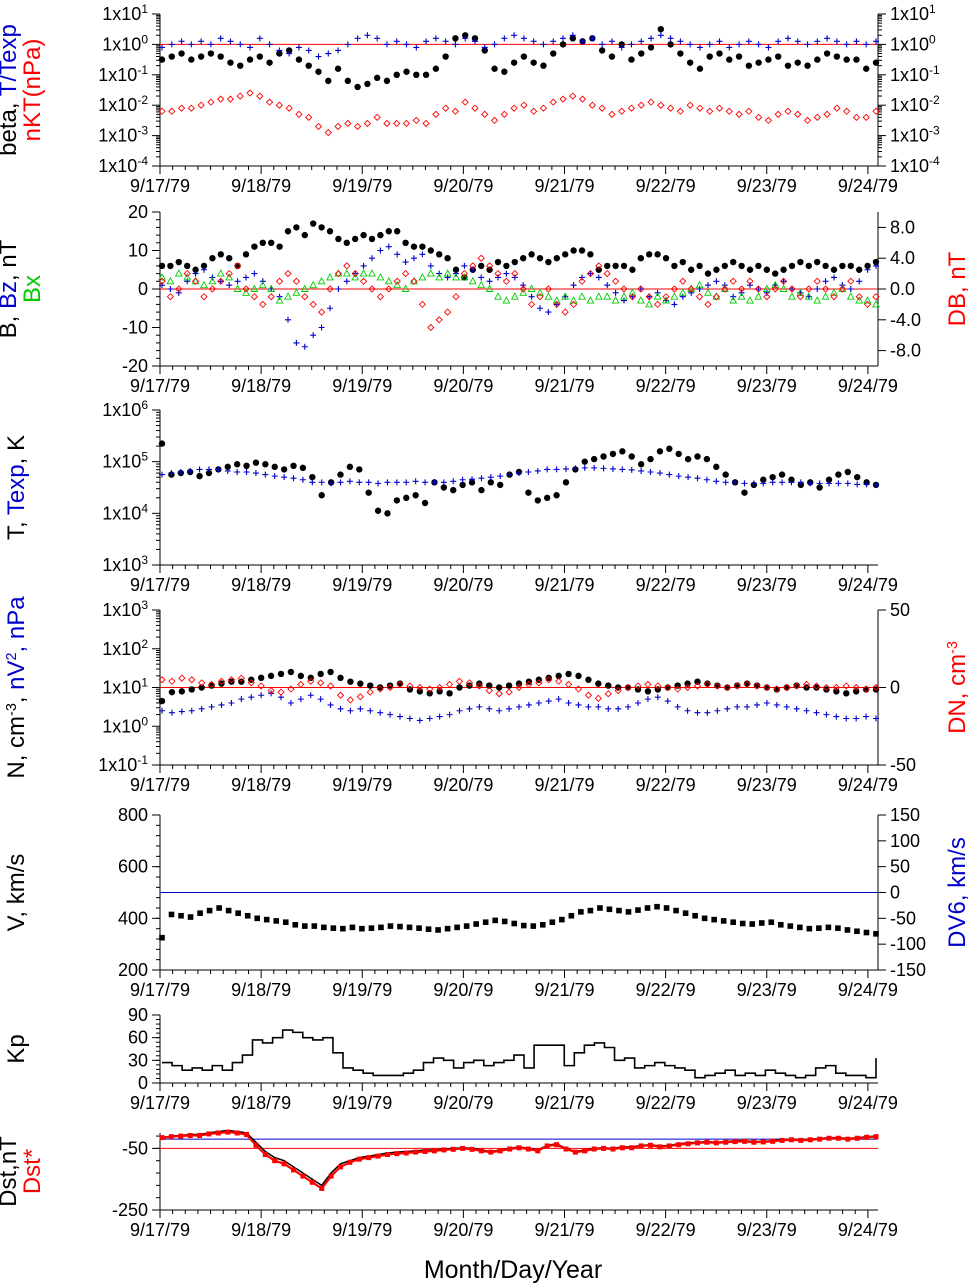 The width and height of the screenshot is (977, 1285). What do you see at coordinates (11, 126) in the screenshot?
I see `y-axis-label-part: beta,` at bounding box center [11, 126].